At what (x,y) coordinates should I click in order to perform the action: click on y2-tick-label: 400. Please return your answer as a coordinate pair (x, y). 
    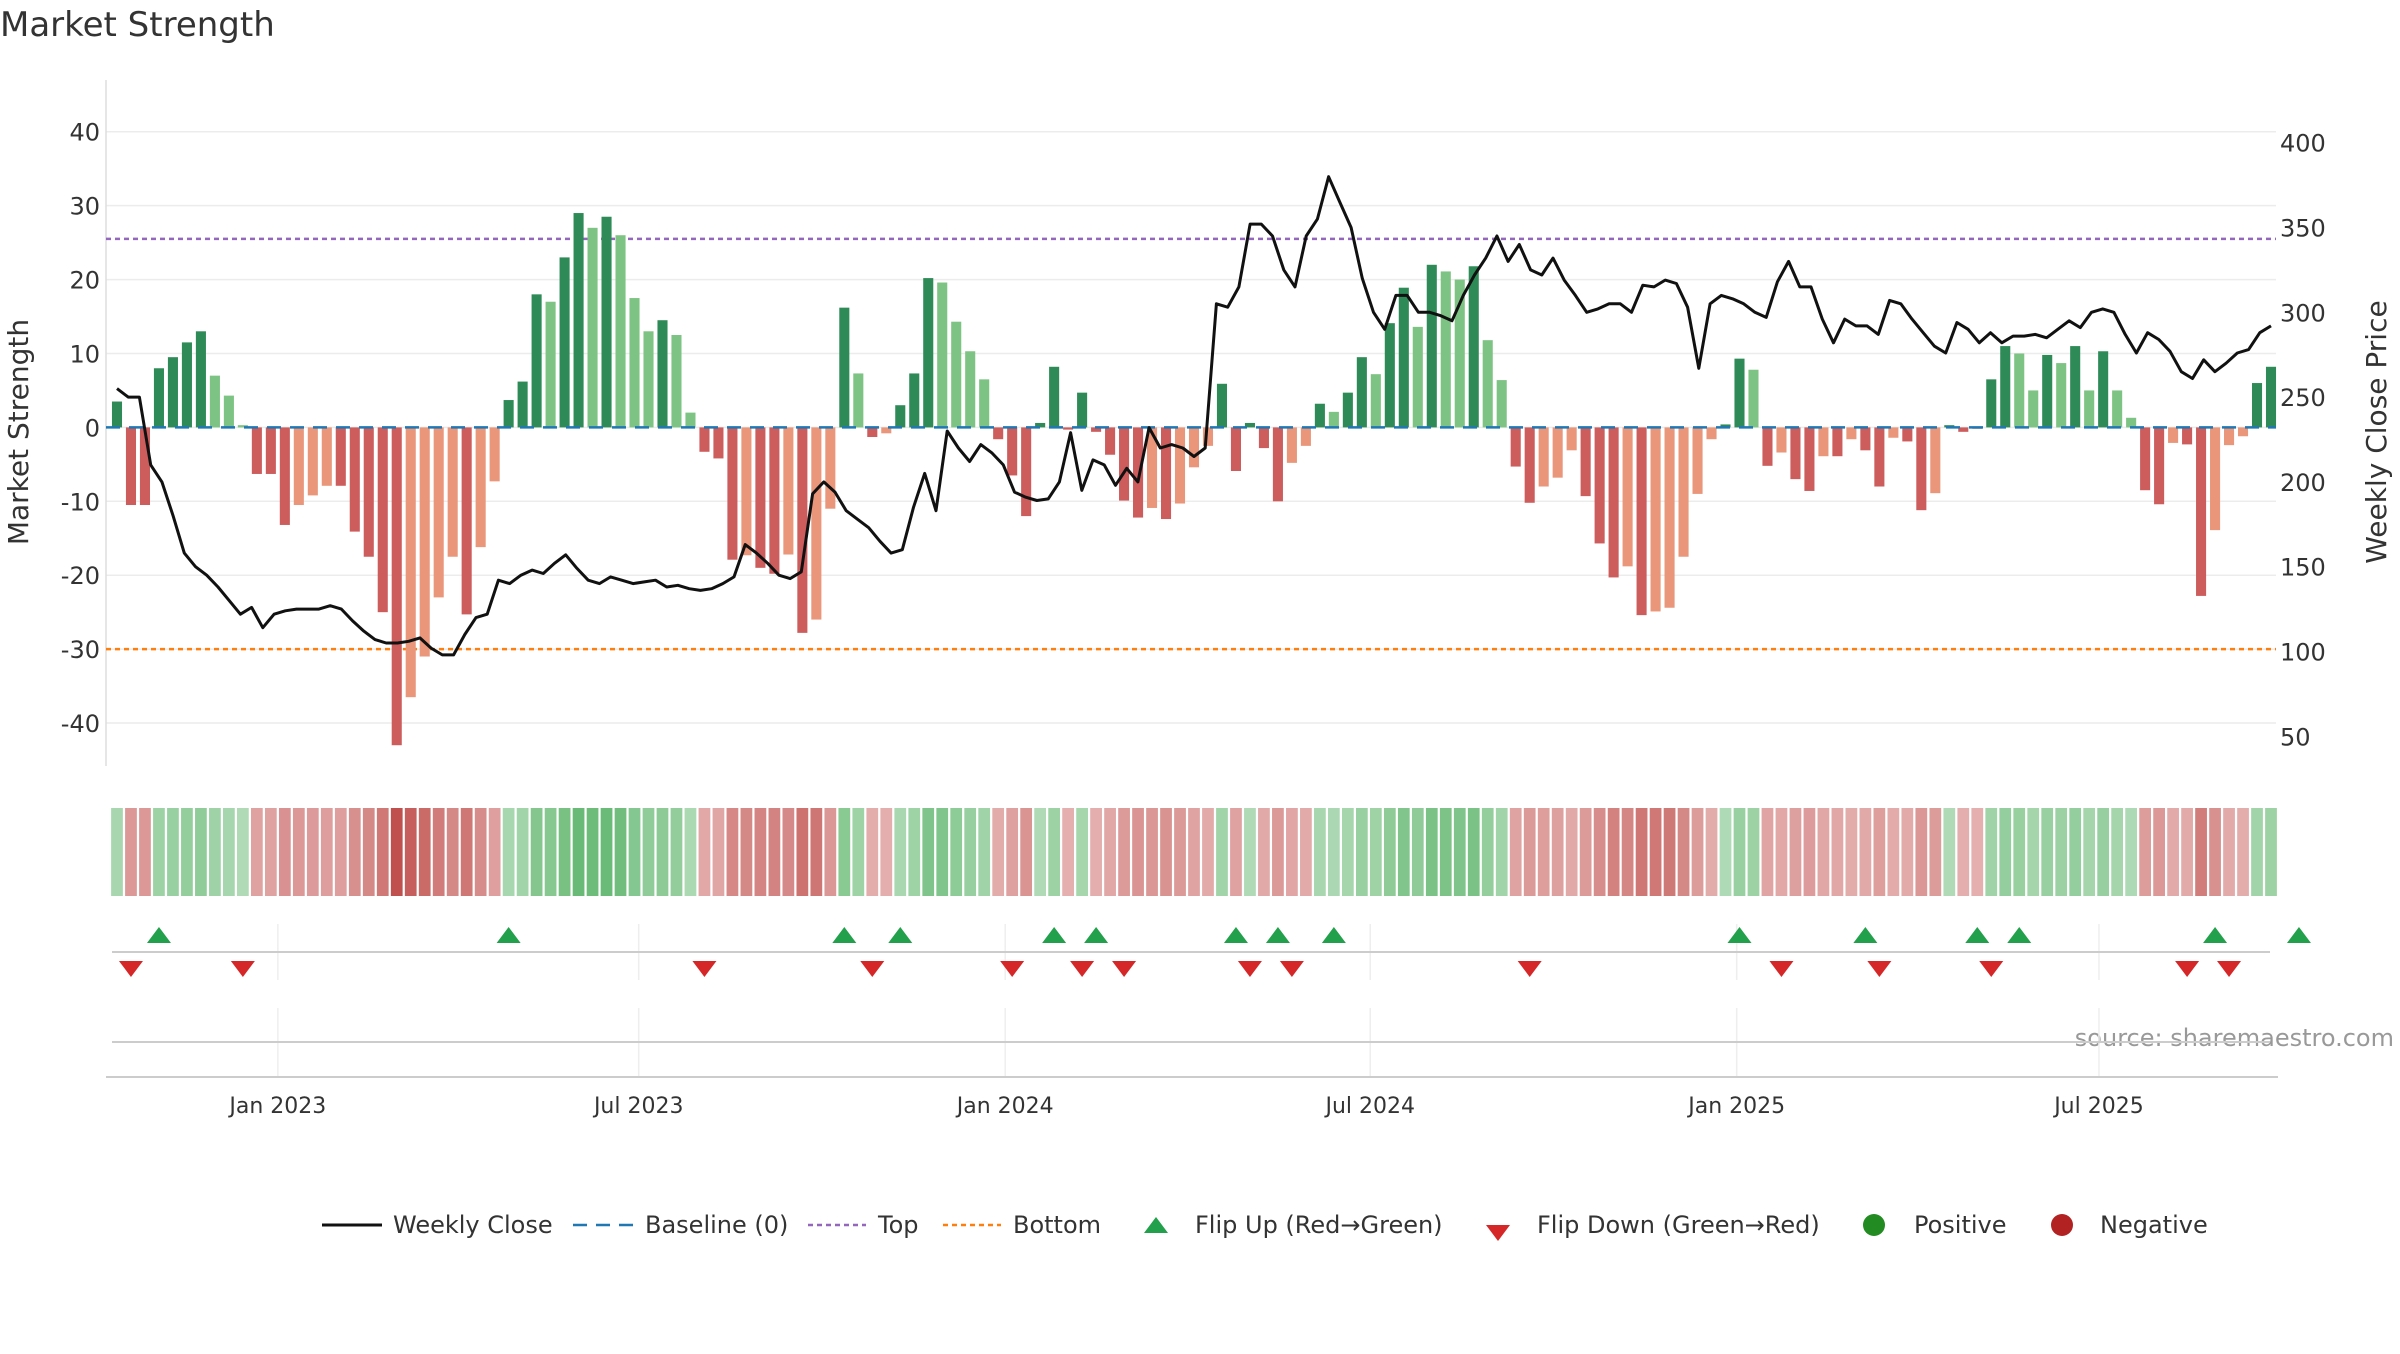
    Looking at the image, I should click on (2303, 144).